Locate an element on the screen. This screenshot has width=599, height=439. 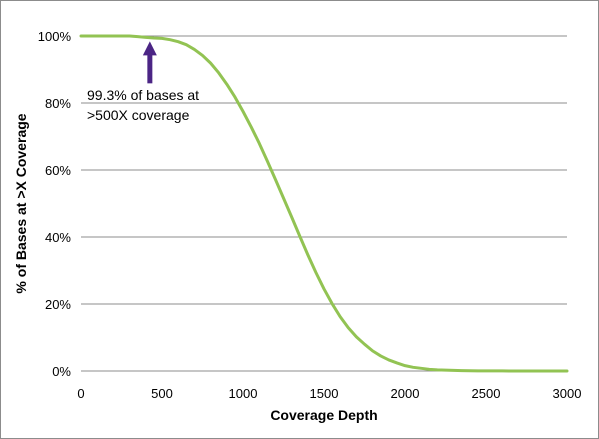
annotation: 99.3% of bases at >500X coverage is located at coordinates (143, 82).